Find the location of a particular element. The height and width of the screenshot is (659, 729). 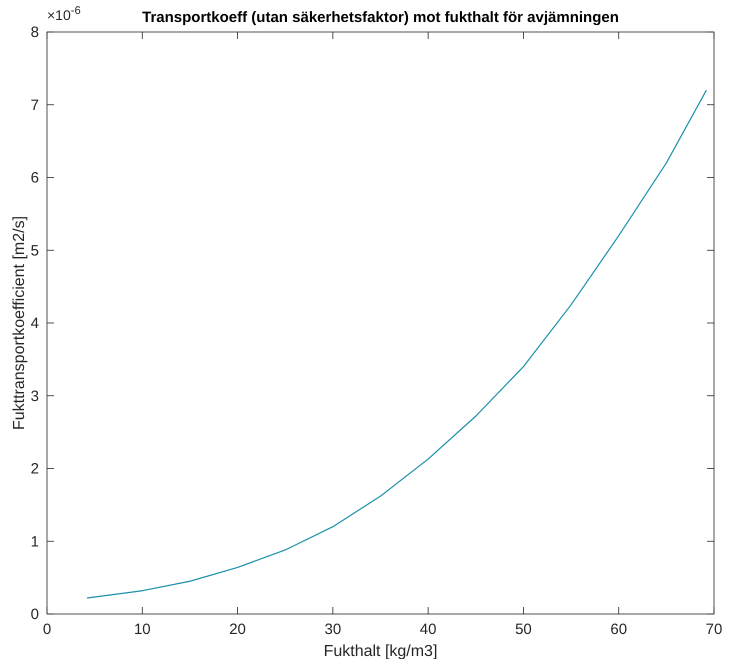

y-tick-label: 6 is located at coordinates (34, 178).